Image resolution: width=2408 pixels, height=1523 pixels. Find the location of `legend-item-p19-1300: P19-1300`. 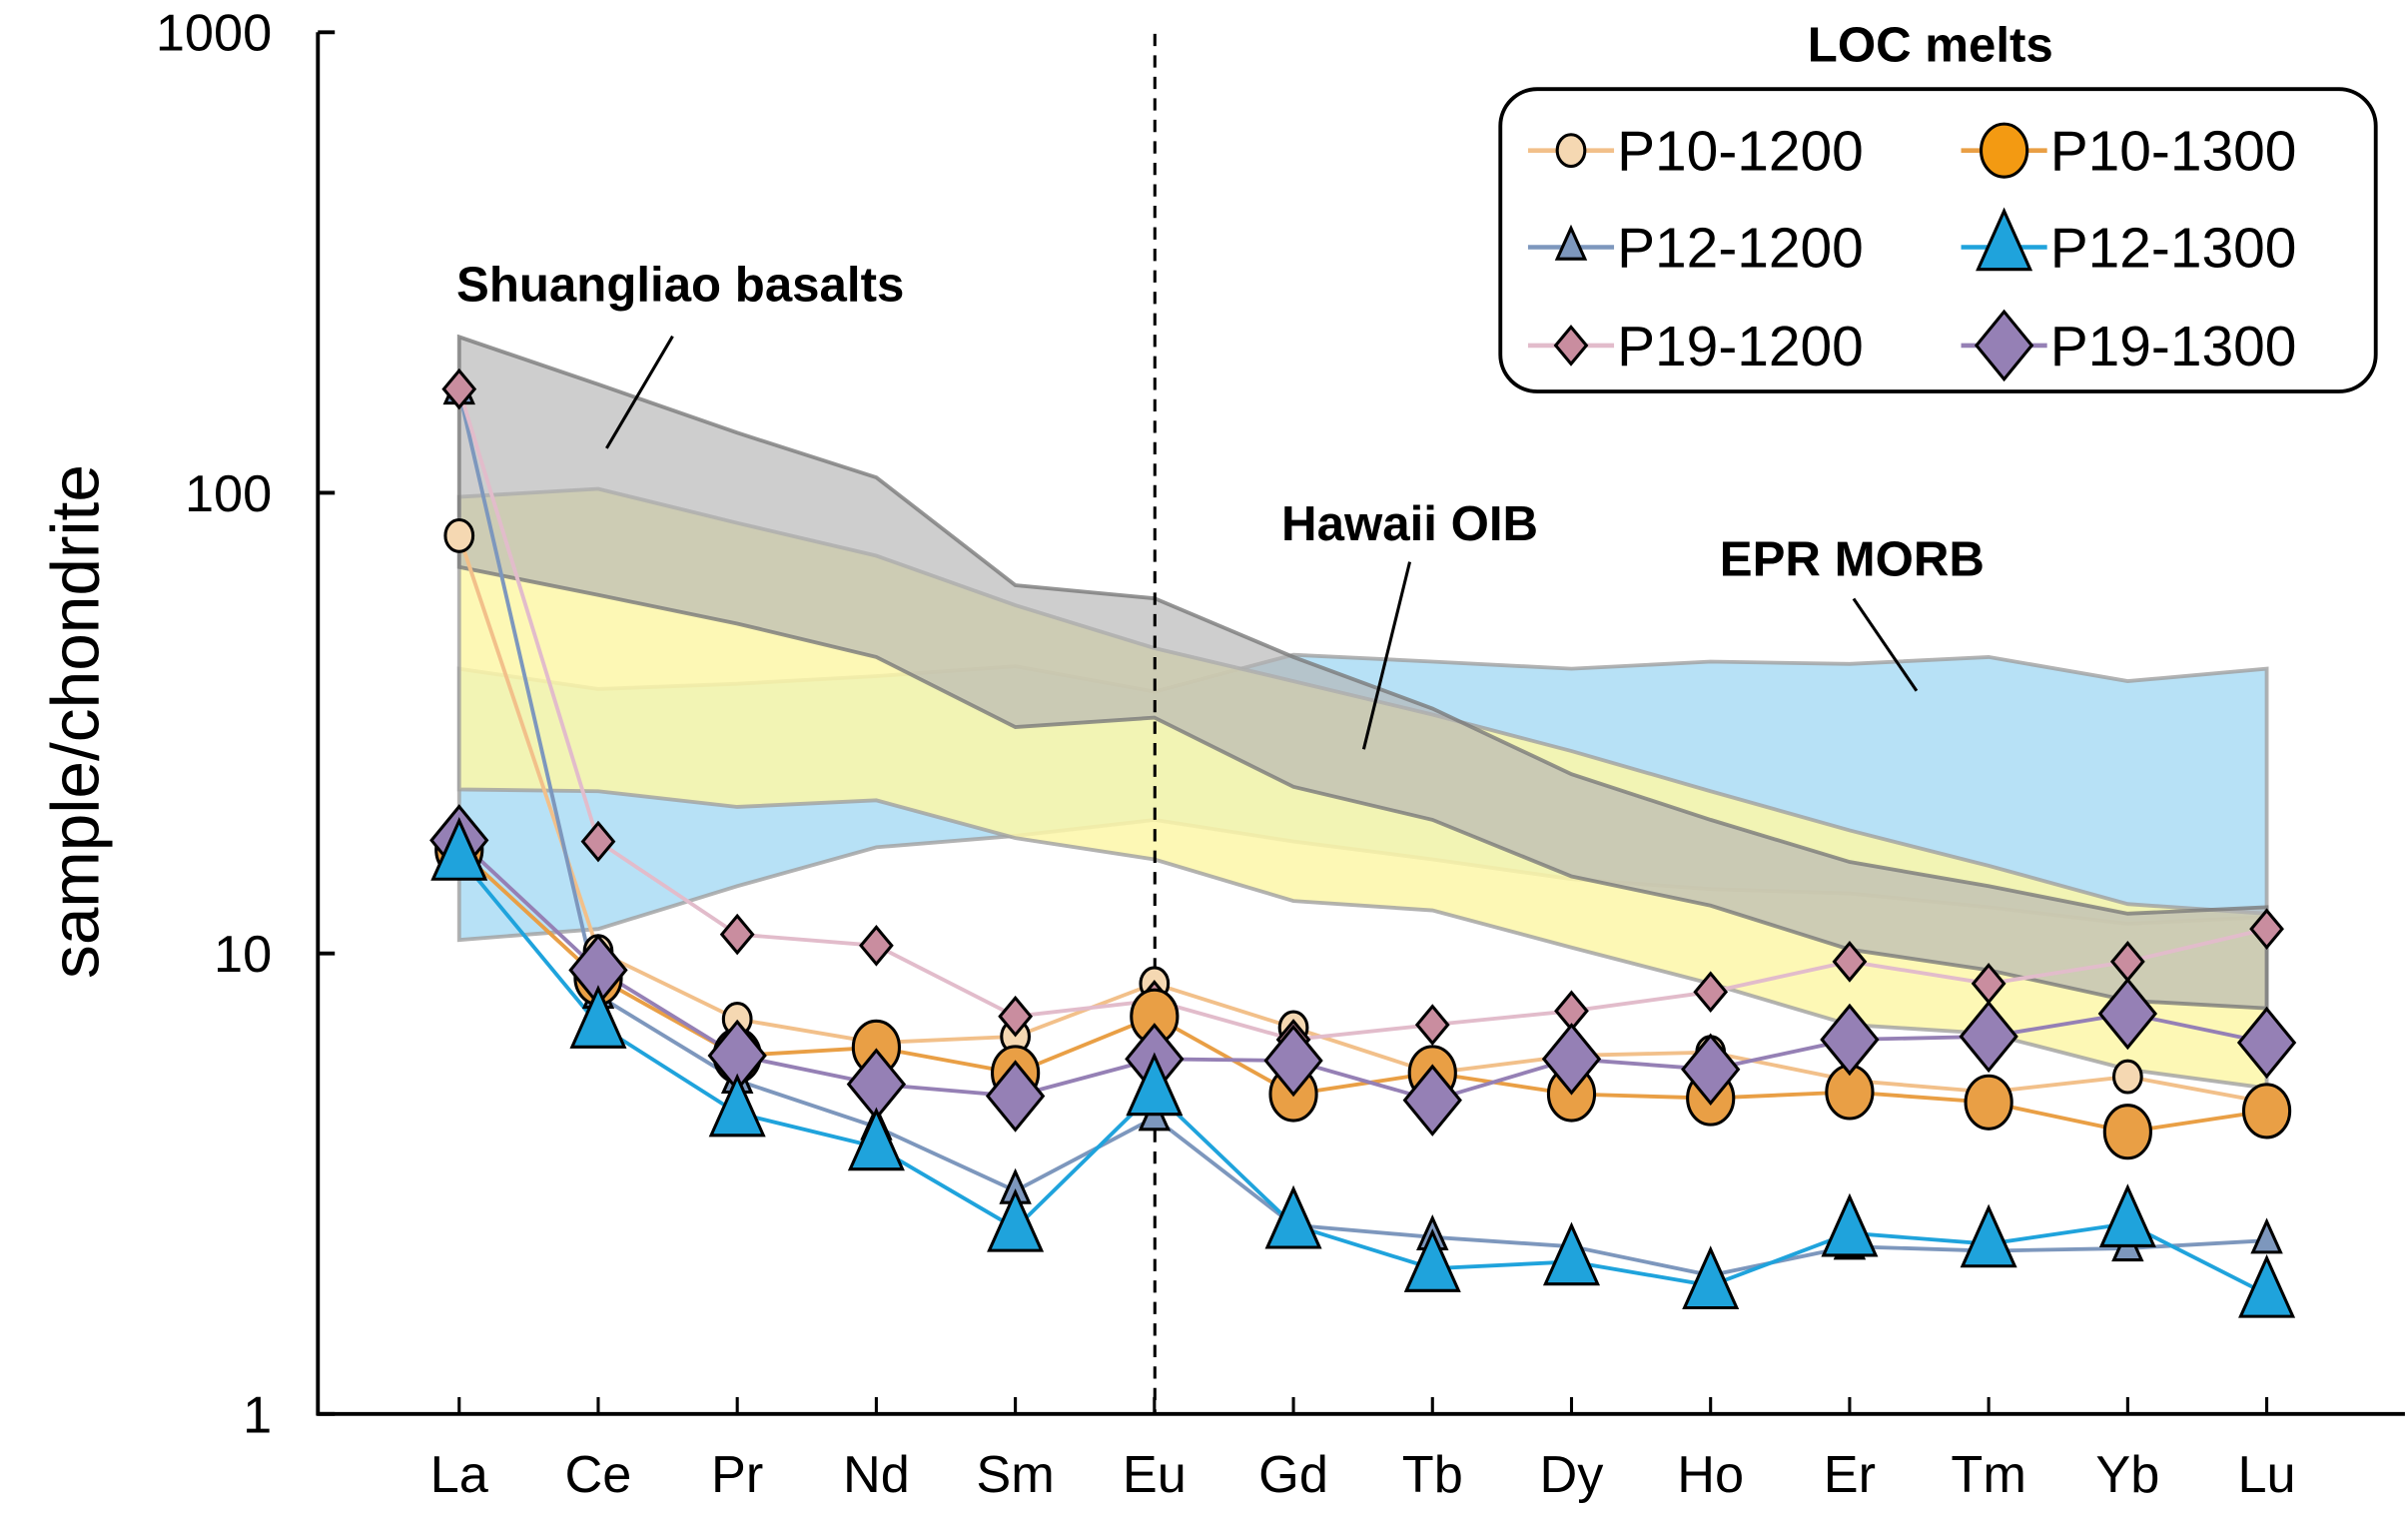

legend-item-p19-1300: P19-1300 is located at coordinates (2129, 345).